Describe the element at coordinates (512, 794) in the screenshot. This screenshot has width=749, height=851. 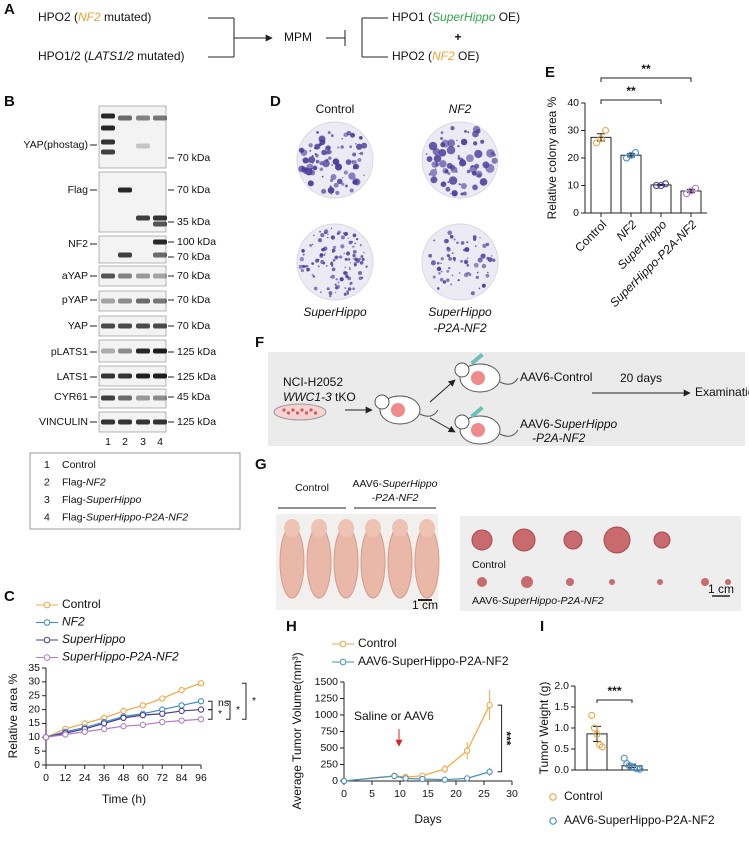
I see `x-tick-label: 30` at that location.